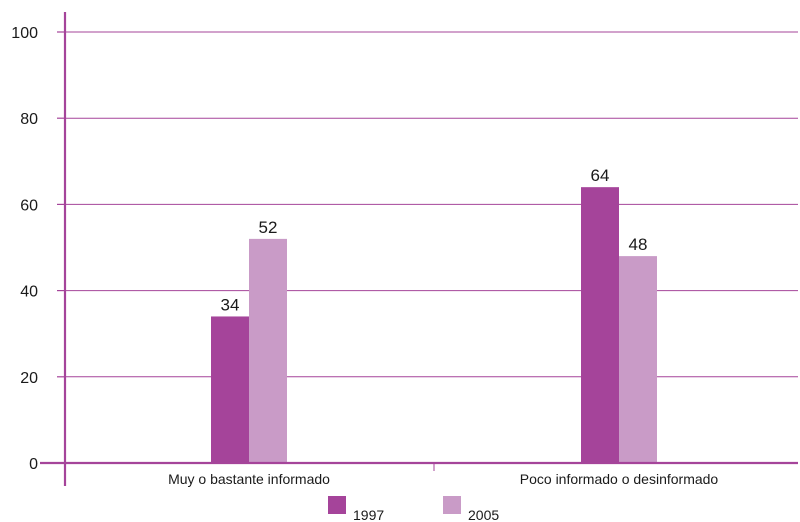 This screenshot has height=522, width=800. What do you see at coordinates (368, 514) in the screenshot?
I see `legend-label: 1997` at bounding box center [368, 514].